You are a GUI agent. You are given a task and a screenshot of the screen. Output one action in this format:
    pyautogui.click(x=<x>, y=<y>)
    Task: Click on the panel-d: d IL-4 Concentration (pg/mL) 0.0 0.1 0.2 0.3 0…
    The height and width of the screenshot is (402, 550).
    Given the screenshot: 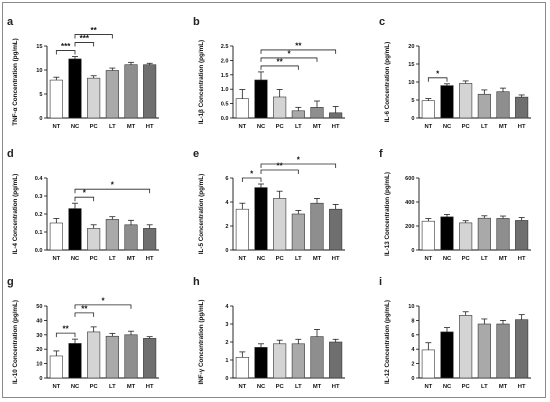 What is the action you would take?
    pyautogui.click(x=83, y=205)
    